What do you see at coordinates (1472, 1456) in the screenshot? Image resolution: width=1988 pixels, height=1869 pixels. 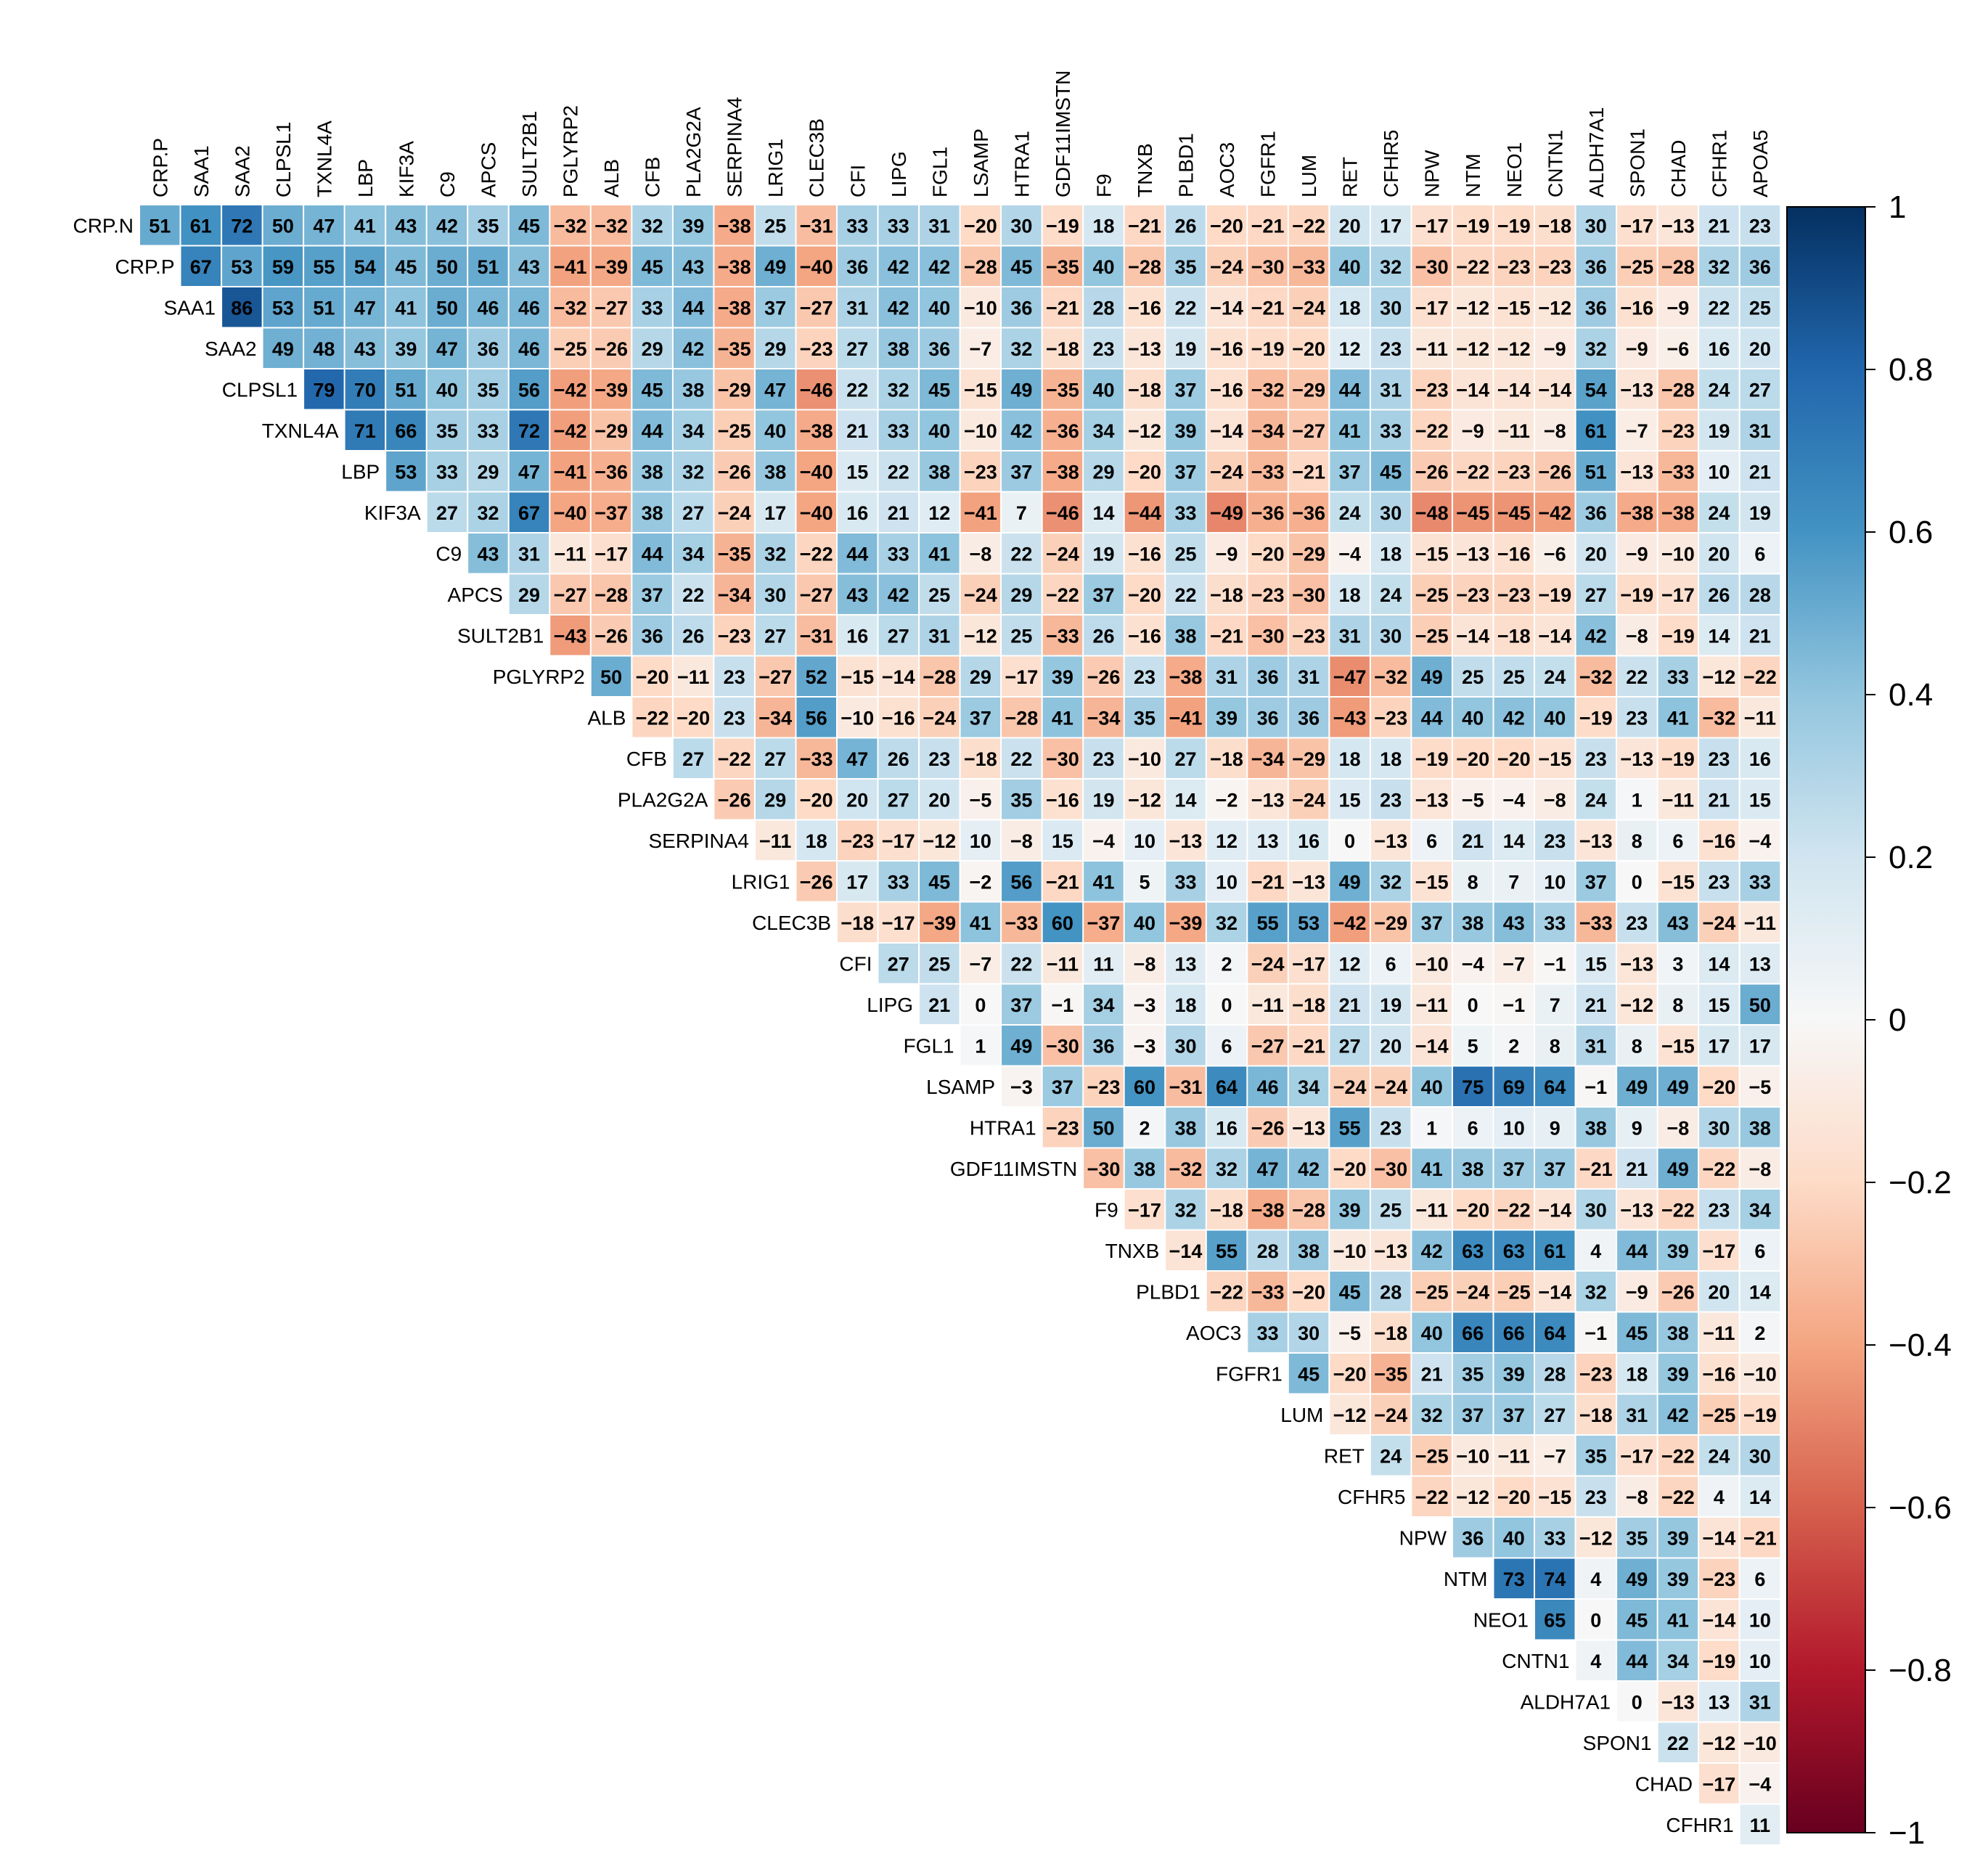 I see `cell-value-label: −10` at bounding box center [1472, 1456].